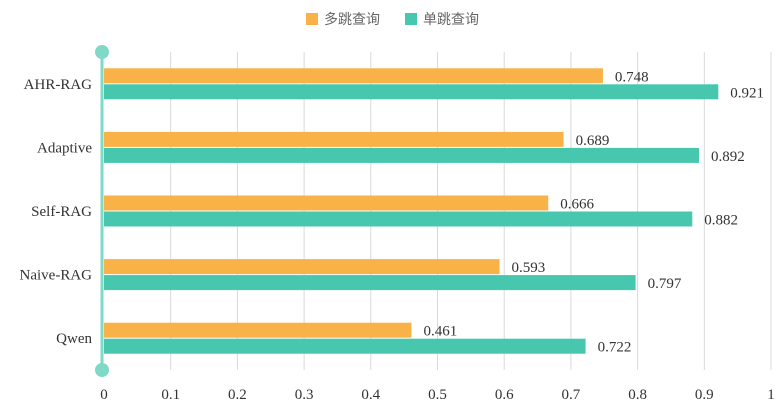 The width and height of the screenshot is (783, 408). Describe the element at coordinates (704, 395) in the screenshot. I see `x-tick-label: 0.9` at that location.